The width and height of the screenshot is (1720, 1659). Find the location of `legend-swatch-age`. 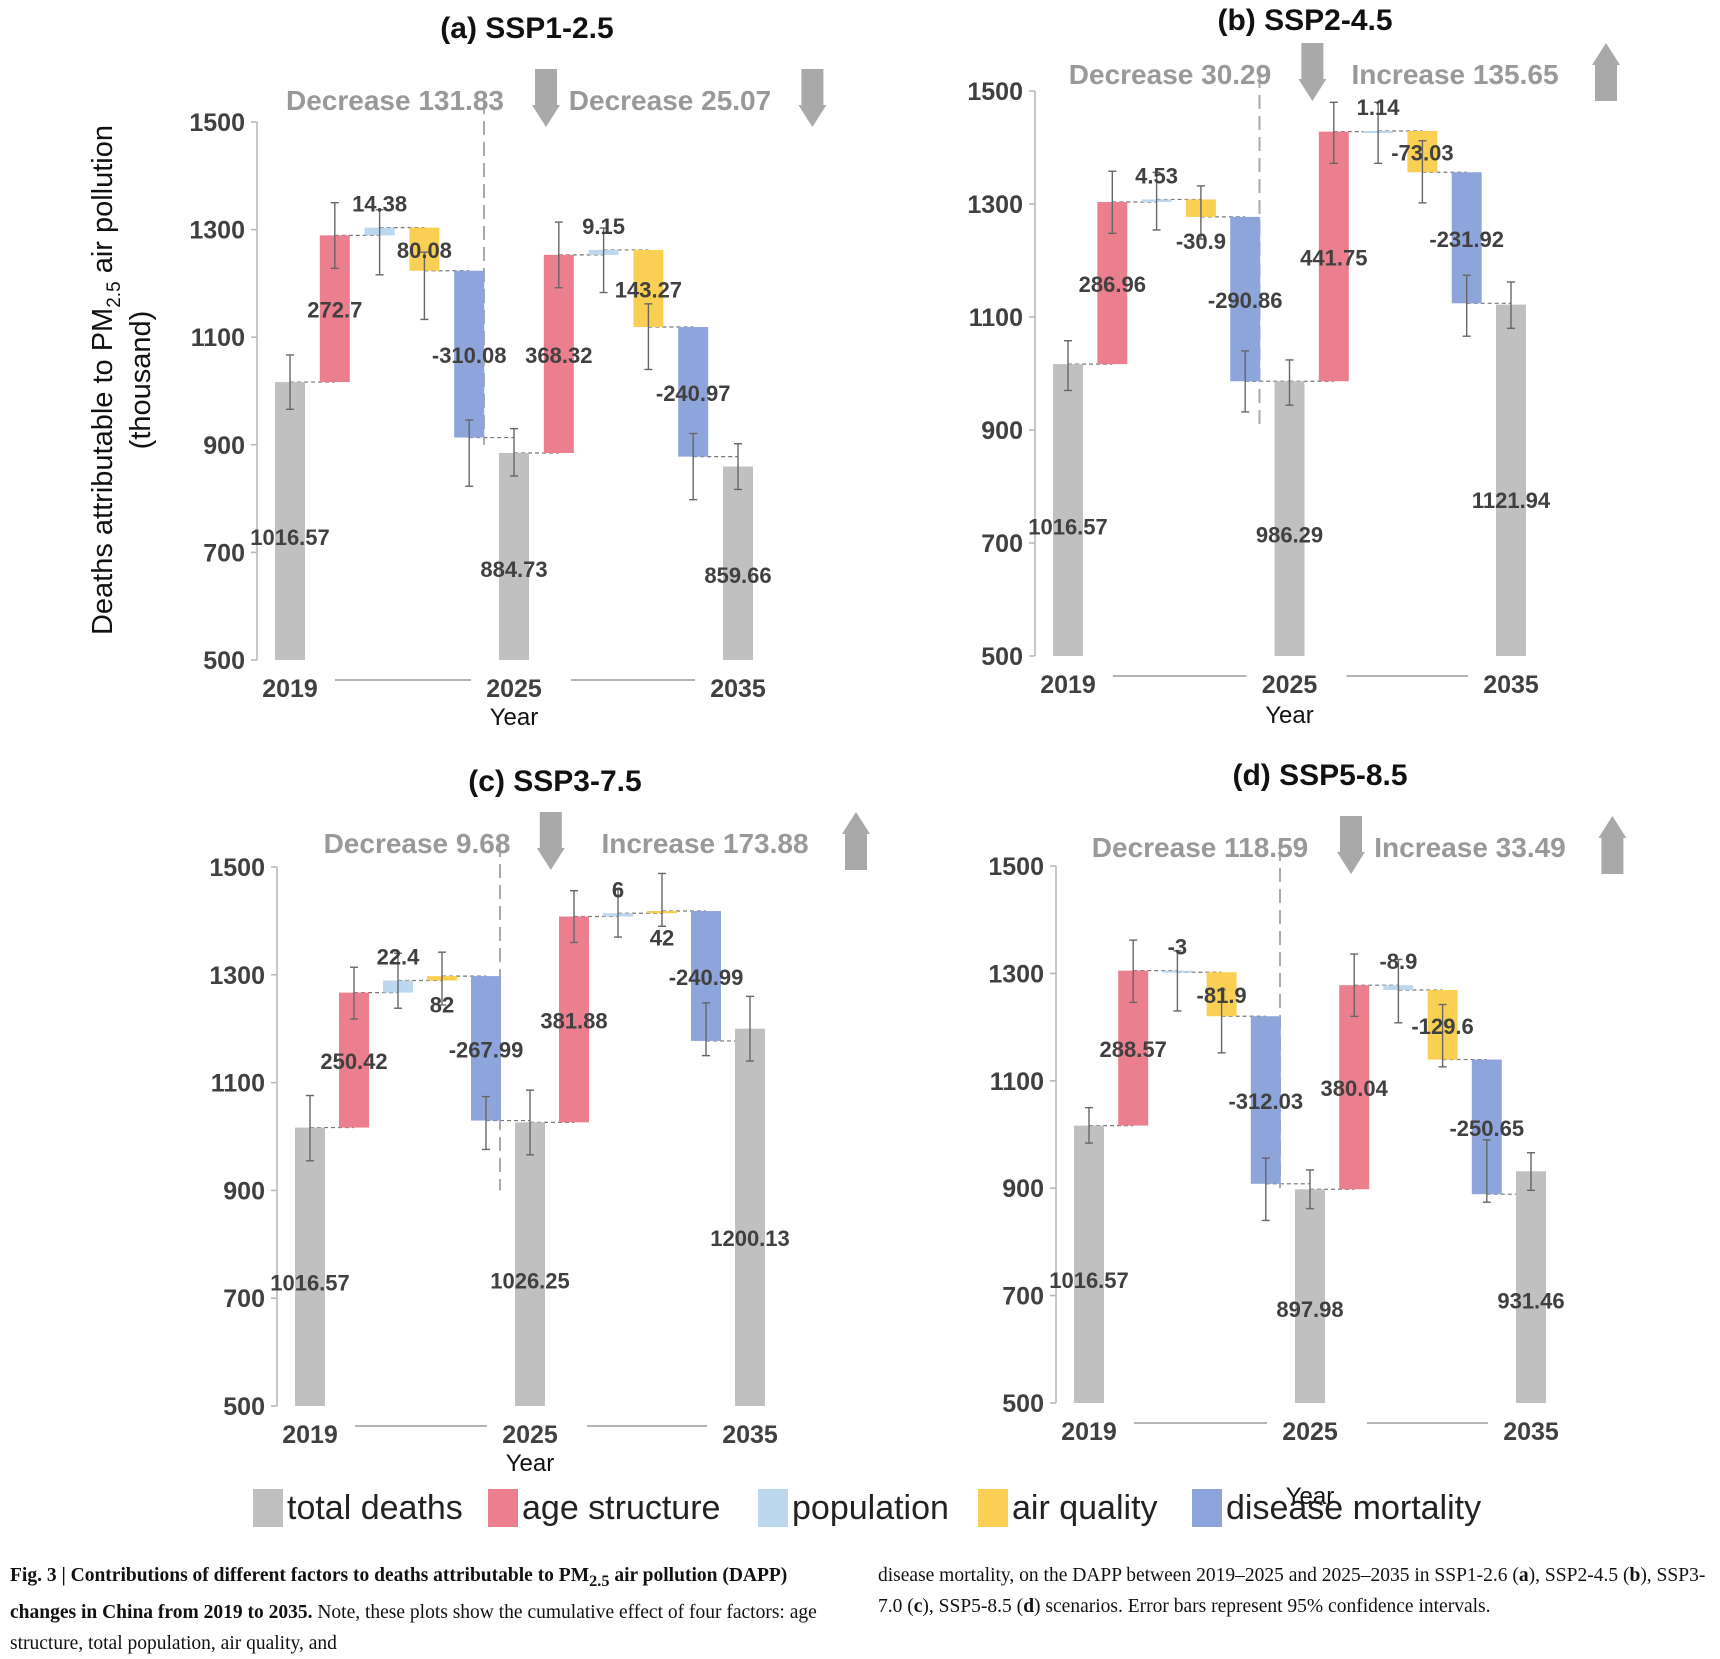

legend-swatch-age is located at coordinates (503, 1508).